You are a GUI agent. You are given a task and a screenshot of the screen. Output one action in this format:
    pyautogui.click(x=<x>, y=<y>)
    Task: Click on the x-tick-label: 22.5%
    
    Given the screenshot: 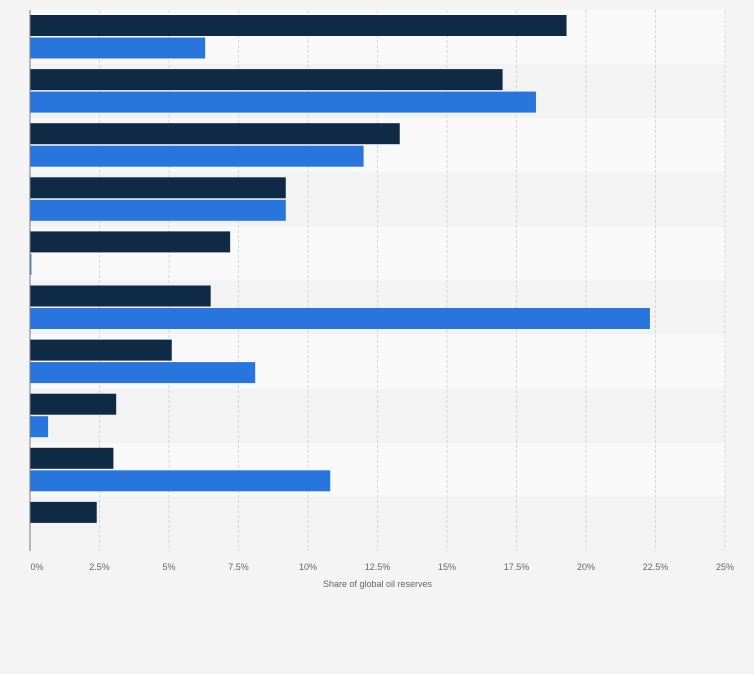 What is the action you would take?
    pyautogui.click(x=656, y=567)
    